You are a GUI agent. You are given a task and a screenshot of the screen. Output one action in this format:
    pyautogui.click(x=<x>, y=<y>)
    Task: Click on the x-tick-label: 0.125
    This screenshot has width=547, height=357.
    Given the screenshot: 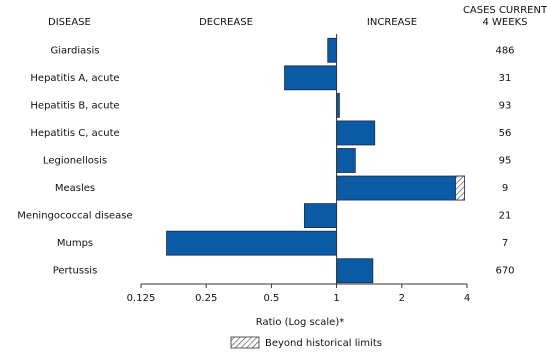 What is the action you would take?
    pyautogui.click(x=141, y=298)
    